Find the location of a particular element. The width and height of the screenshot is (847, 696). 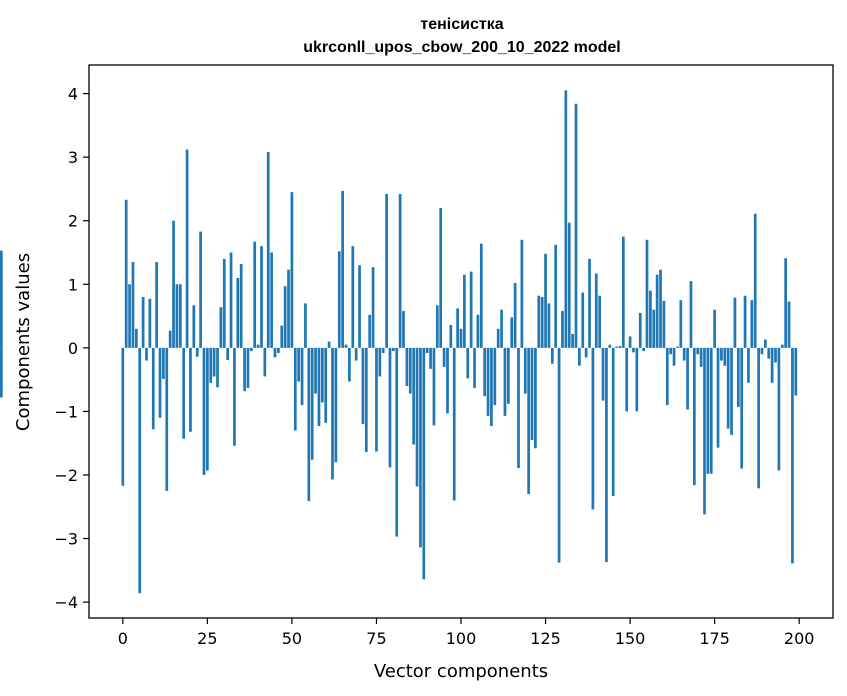

y-tick-label: −4 is located at coordinates (66, 602).